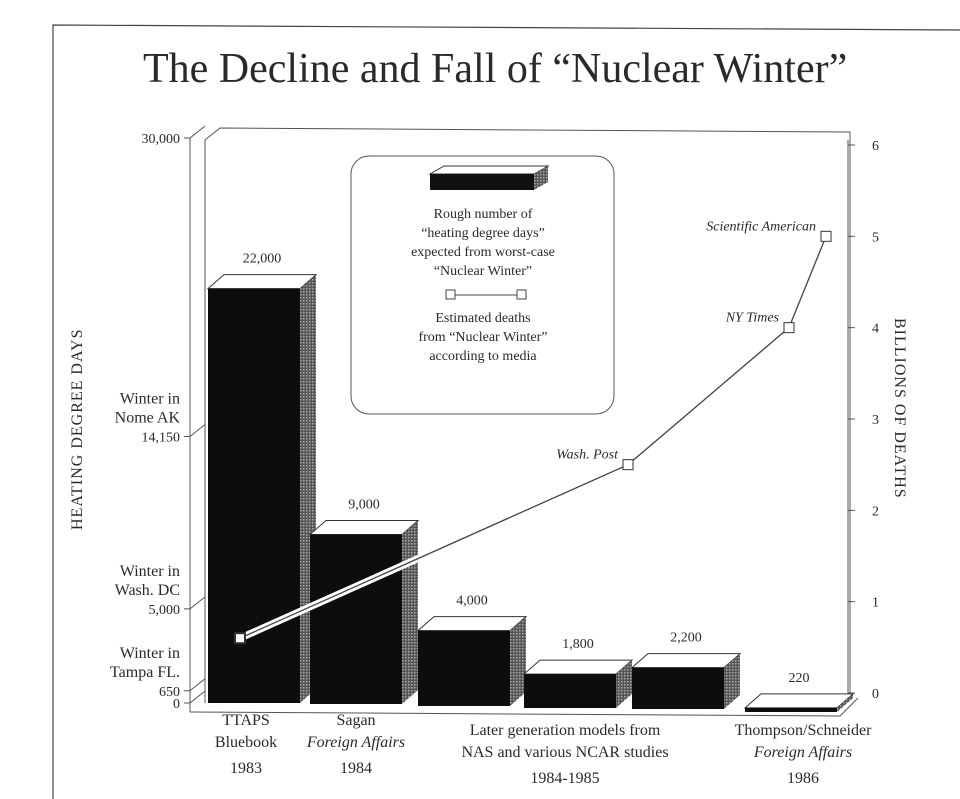 Image resolution: width=960 pixels, height=799 pixels. What do you see at coordinates (804, 730) in the screenshot?
I see `category-label: Thompson/Schneider` at bounding box center [804, 730].